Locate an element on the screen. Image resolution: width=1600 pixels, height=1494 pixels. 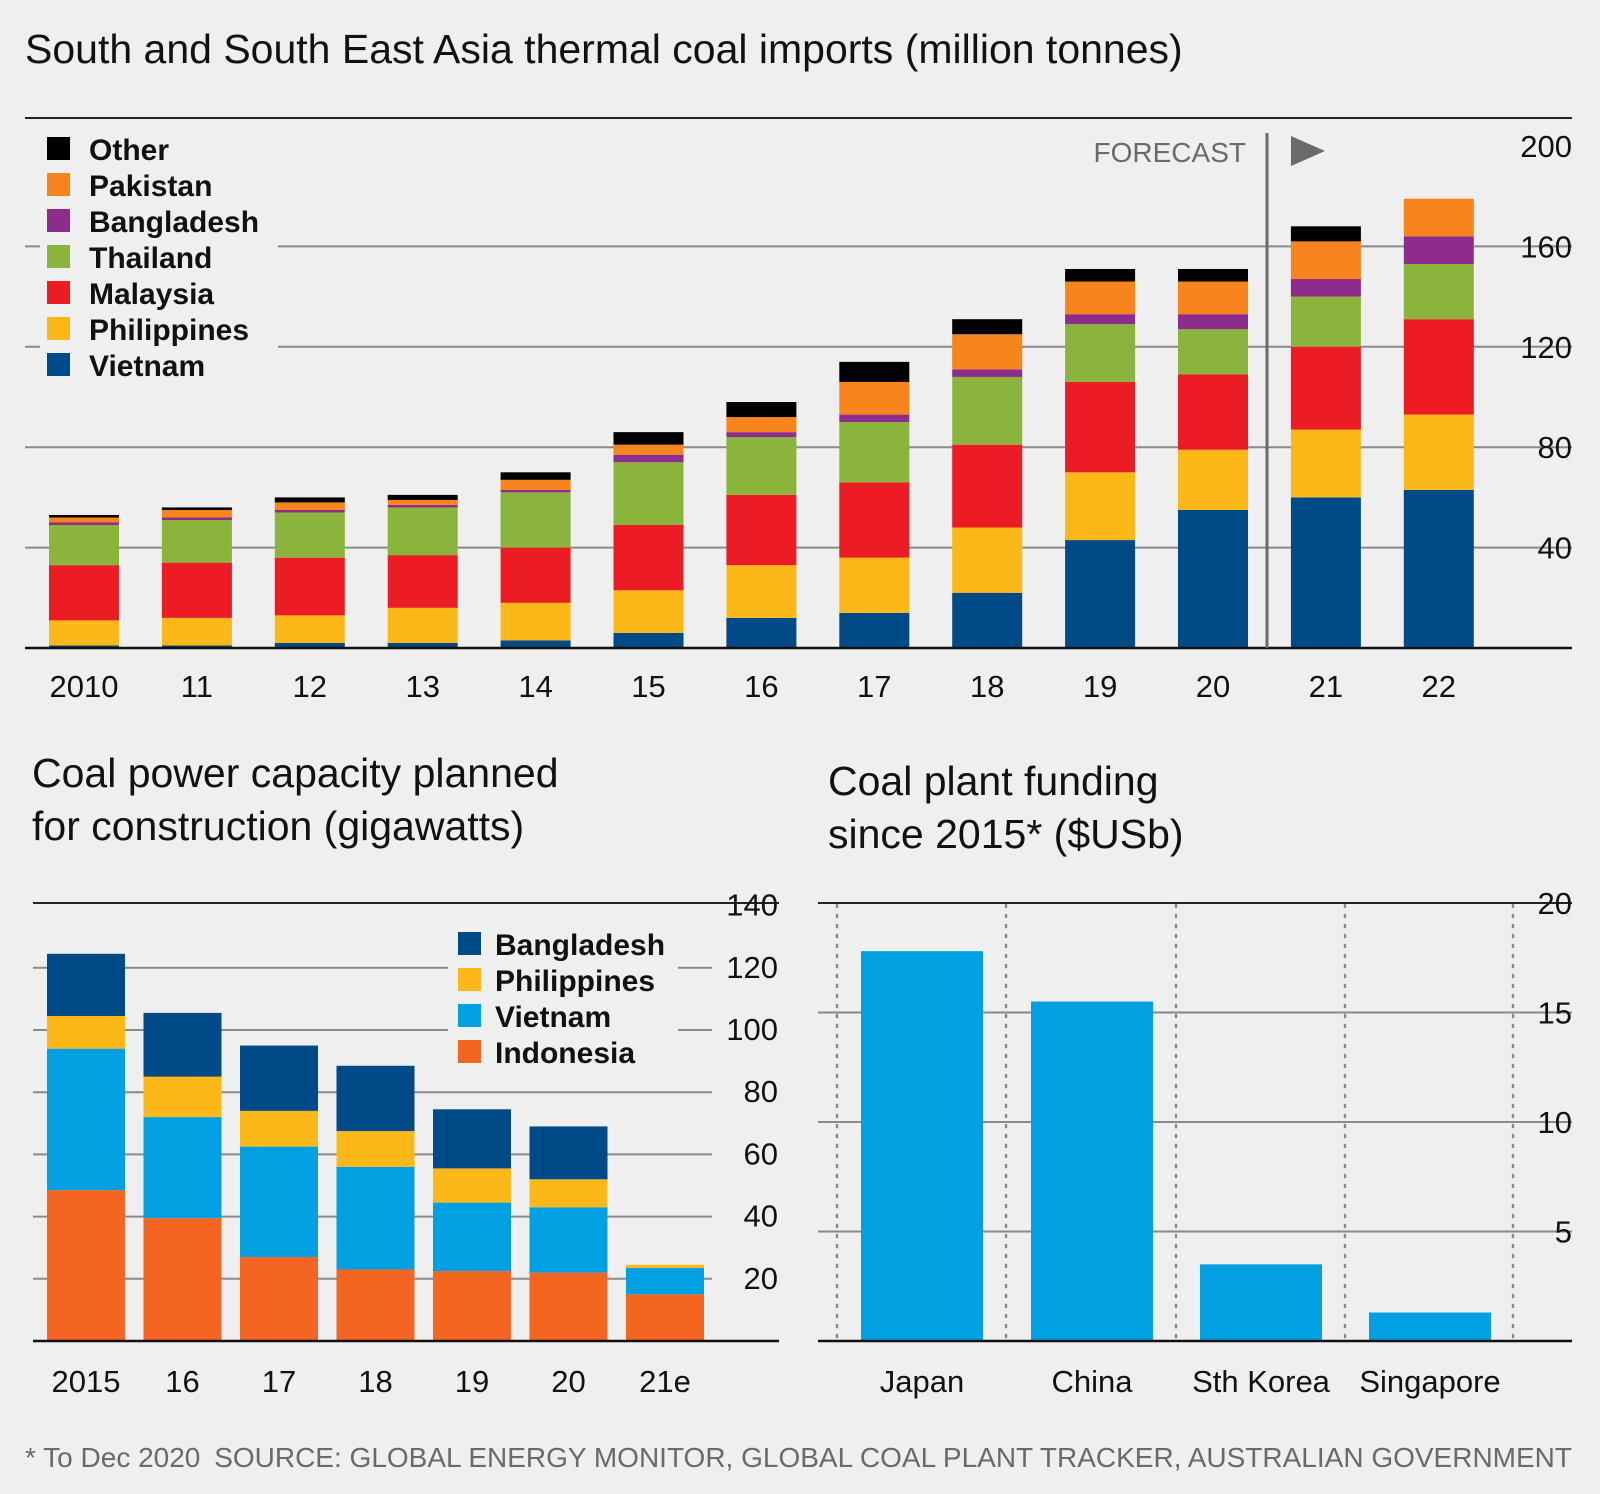
bar-12-philippines is located at coordinates (309, 629).